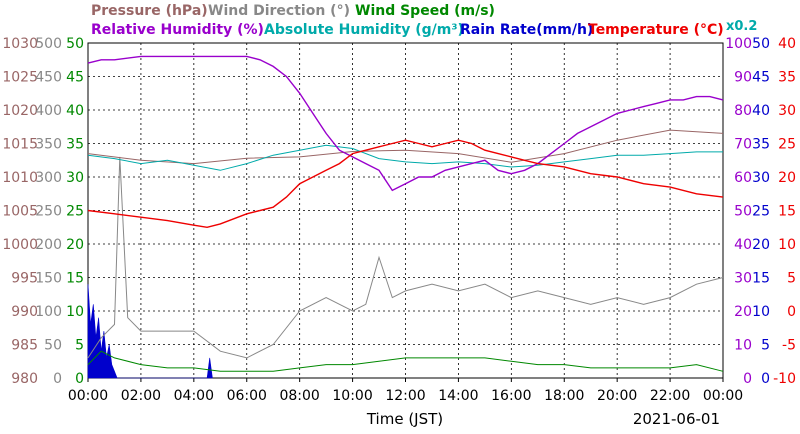 The image size is (800, 434). What do you see at coordinates (787, 78) in the screenshot?
I see `tick-label-temp: 35` at bounding box center [787, 78].